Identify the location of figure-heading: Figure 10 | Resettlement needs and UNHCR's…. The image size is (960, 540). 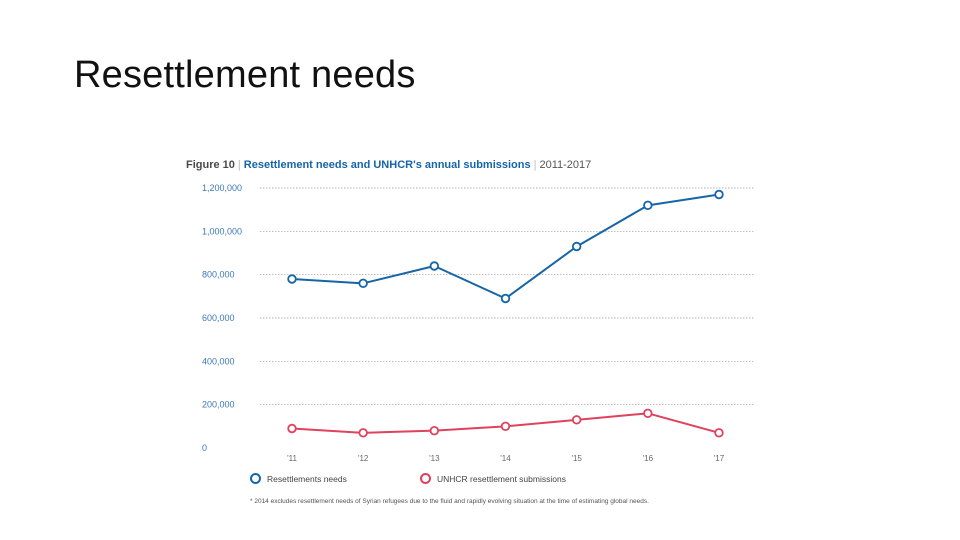
(388, 165).